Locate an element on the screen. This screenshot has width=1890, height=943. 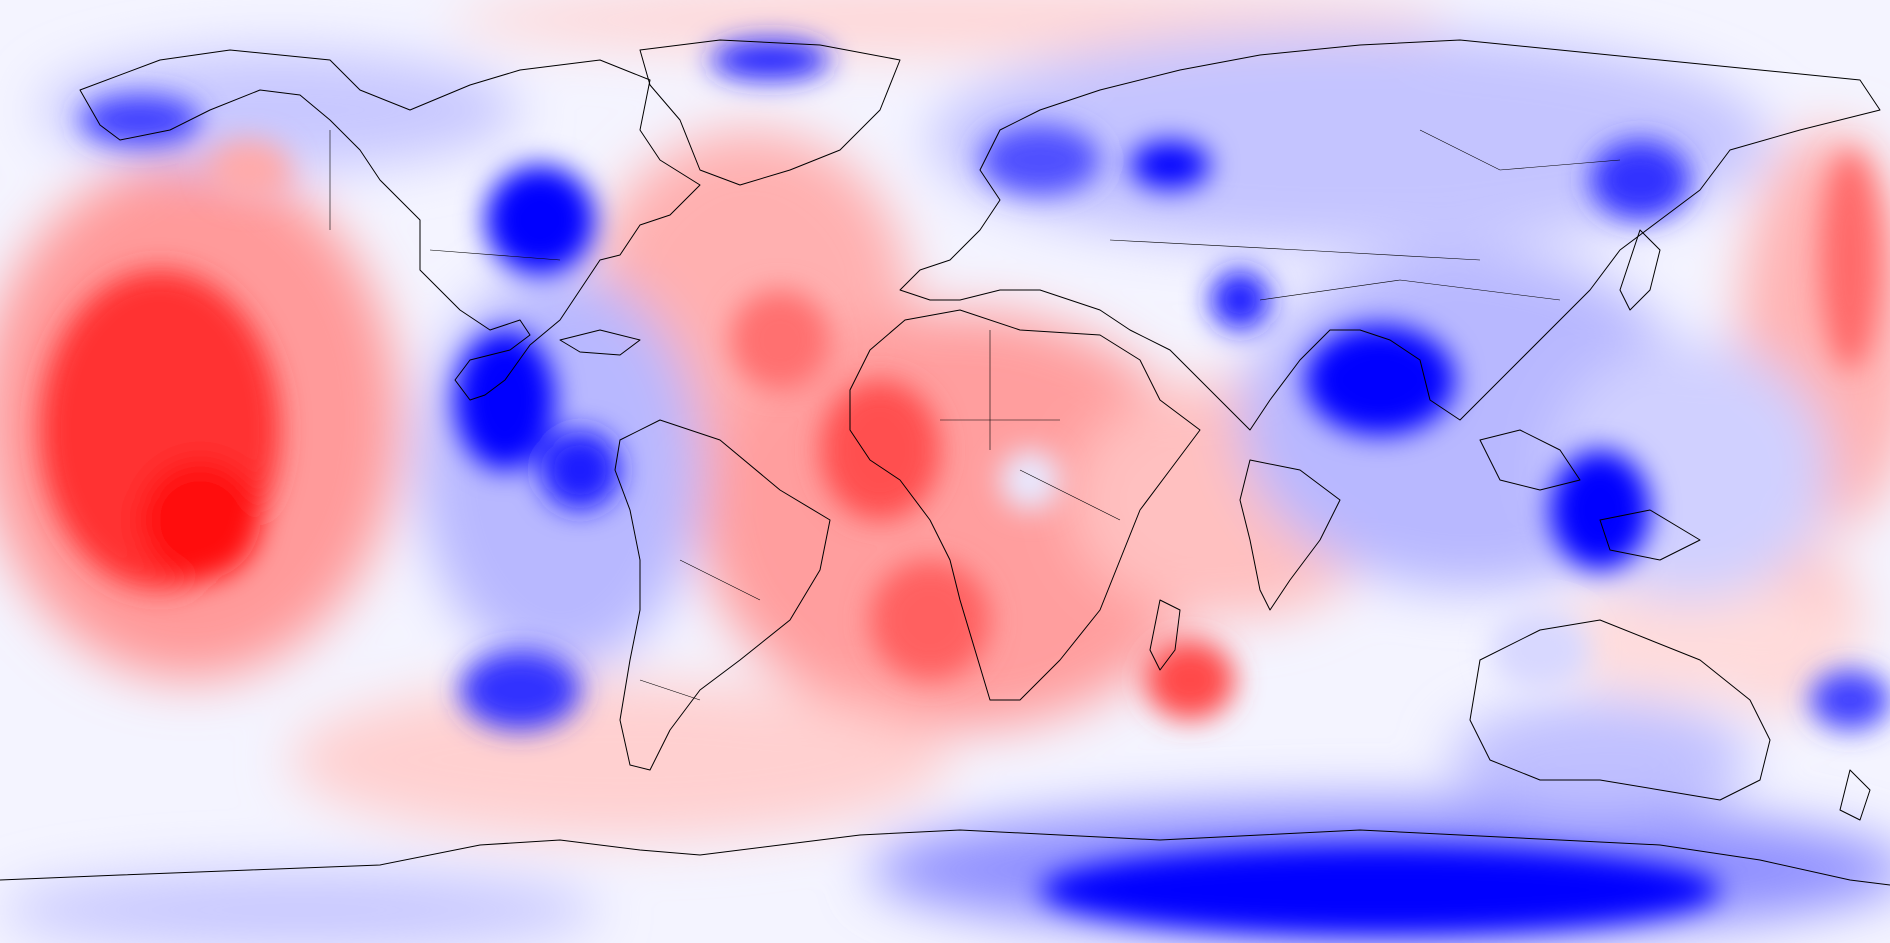
coast-north-america is located at coordinates (390, 225).